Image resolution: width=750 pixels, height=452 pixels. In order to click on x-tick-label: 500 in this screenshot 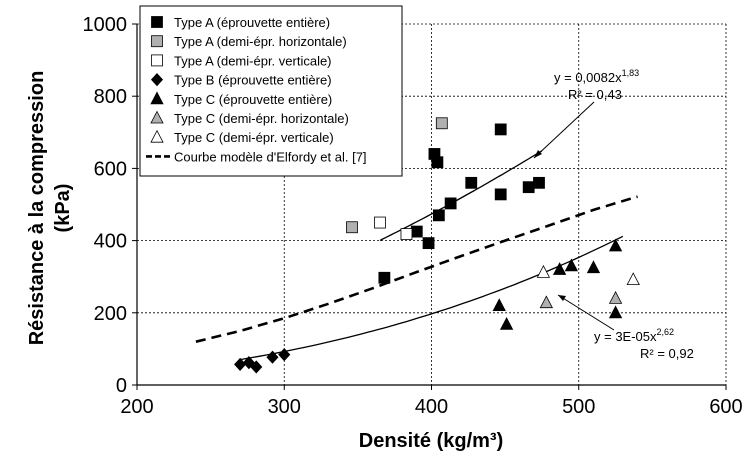, I will do `click(578, 407)`.